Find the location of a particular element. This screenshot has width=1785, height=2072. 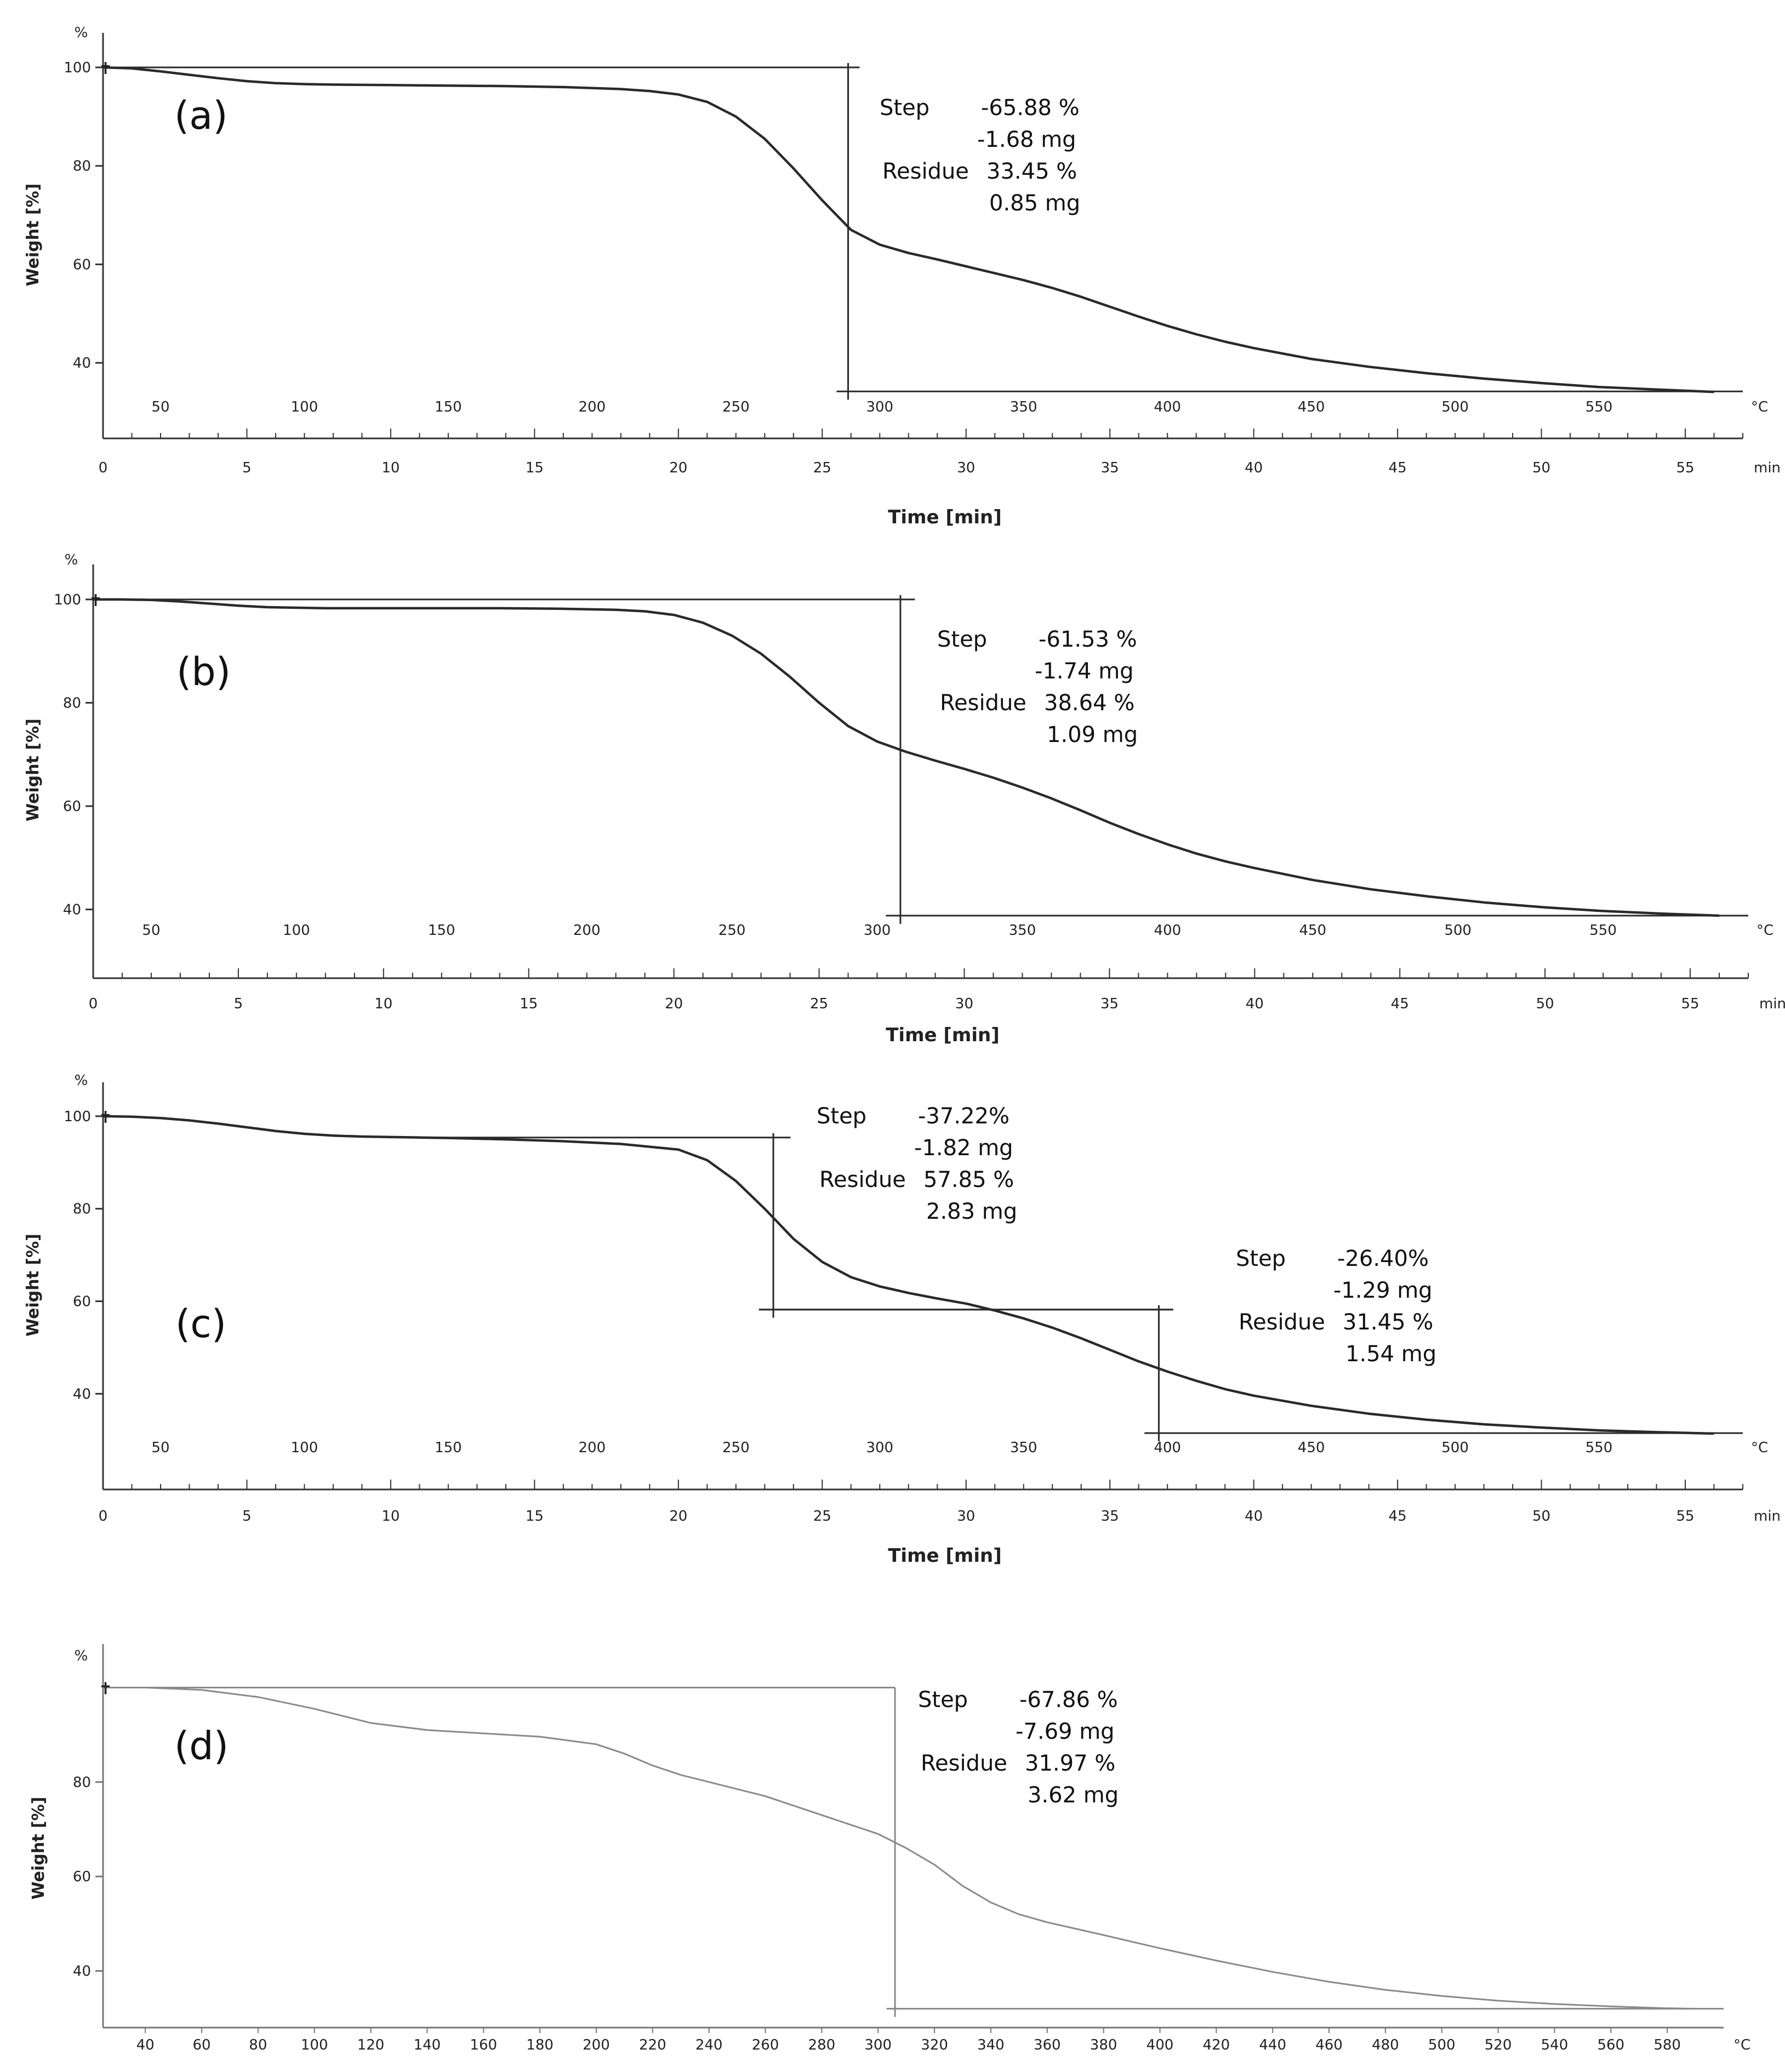

x-tick-label: 380 is located at coordinates (1103, 2045).